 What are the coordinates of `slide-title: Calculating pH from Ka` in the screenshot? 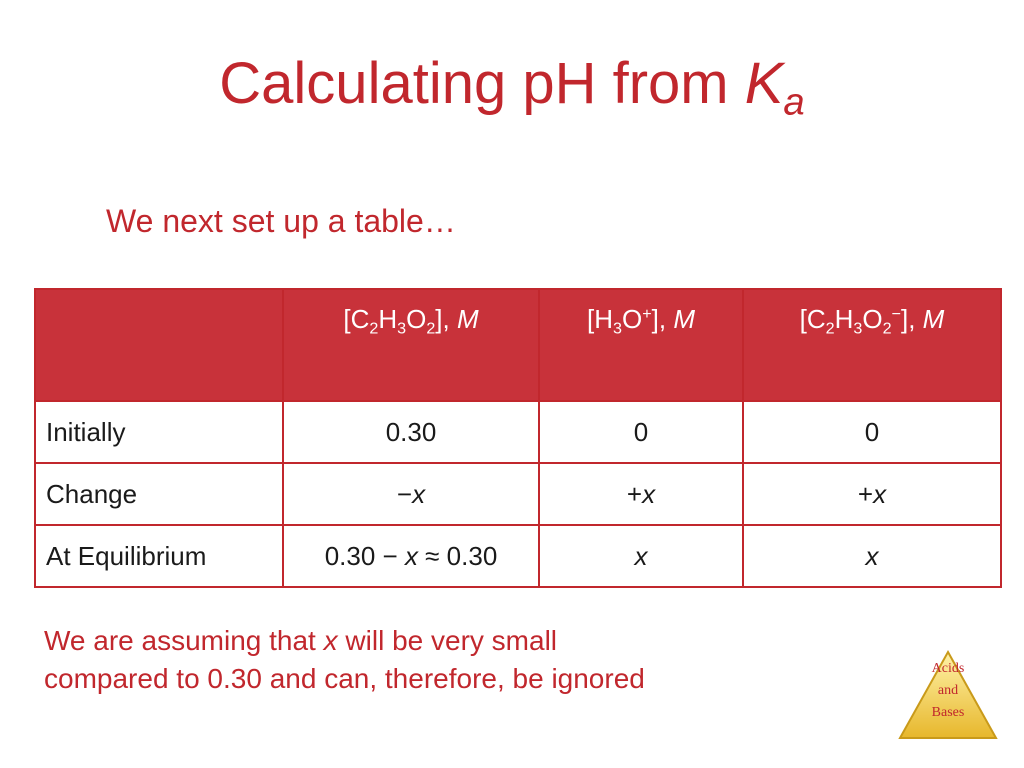 It's located at (512, 87).